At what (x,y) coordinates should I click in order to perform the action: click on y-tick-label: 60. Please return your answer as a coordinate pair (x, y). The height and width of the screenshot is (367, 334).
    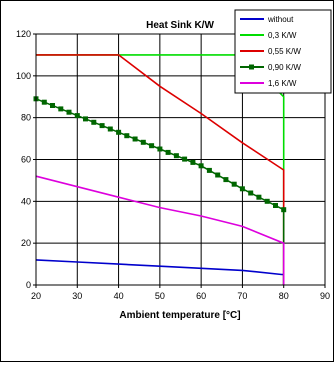
    Looking at the image, I should click on (26, 160).